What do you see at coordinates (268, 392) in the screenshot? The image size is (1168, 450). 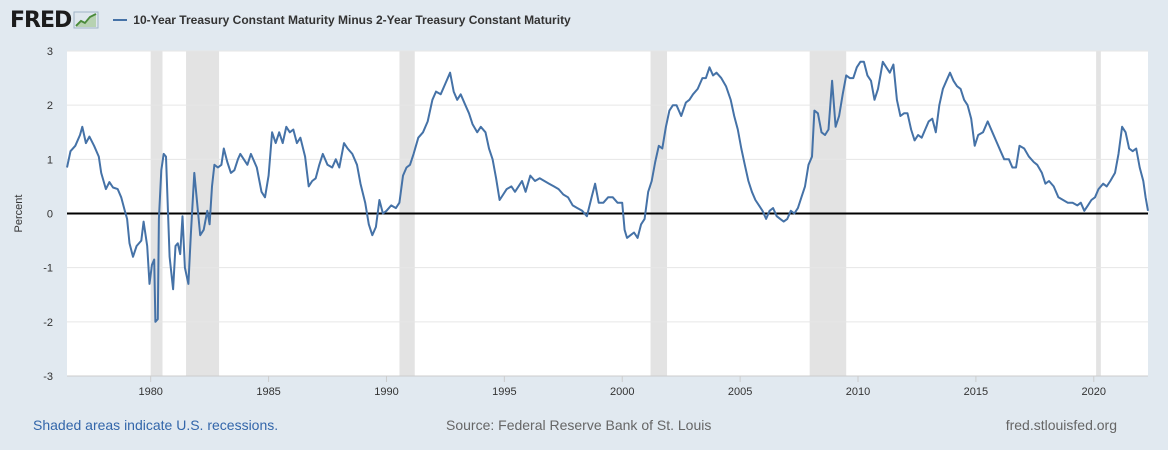 I see `x-tick-label: 1985` at bounding box center [268, 392].